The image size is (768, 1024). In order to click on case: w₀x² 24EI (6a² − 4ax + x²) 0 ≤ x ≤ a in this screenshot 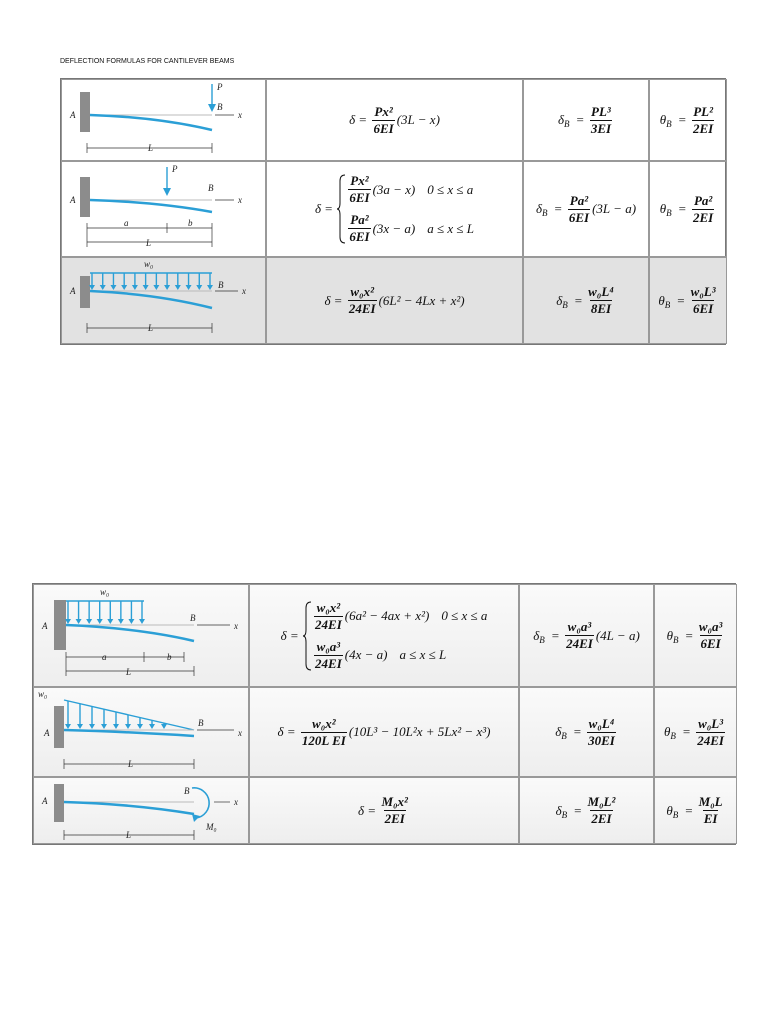, I will do `click(399, 616)`.